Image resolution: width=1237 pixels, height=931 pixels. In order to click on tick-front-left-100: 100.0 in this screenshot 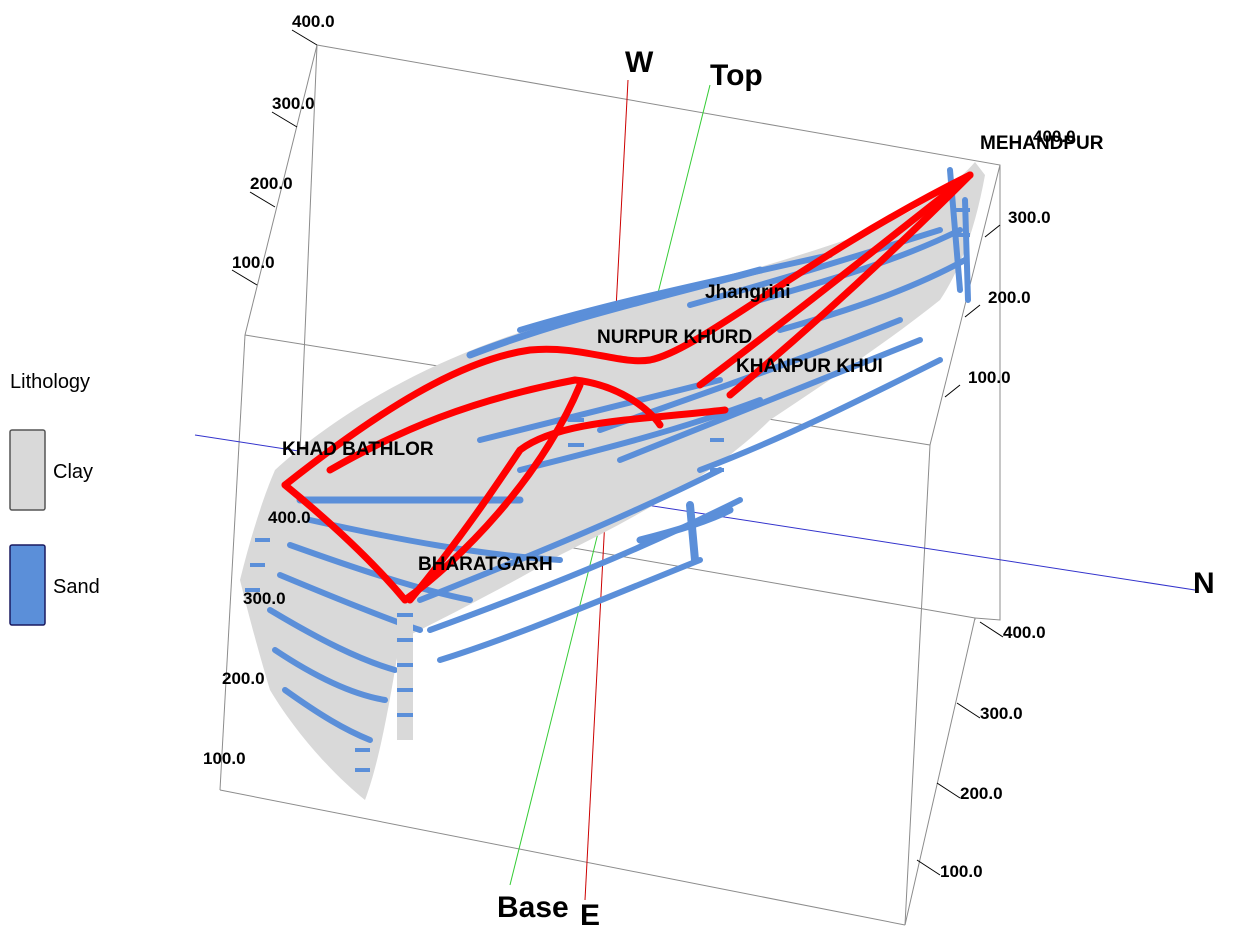, I will do `click(224, 758)`.